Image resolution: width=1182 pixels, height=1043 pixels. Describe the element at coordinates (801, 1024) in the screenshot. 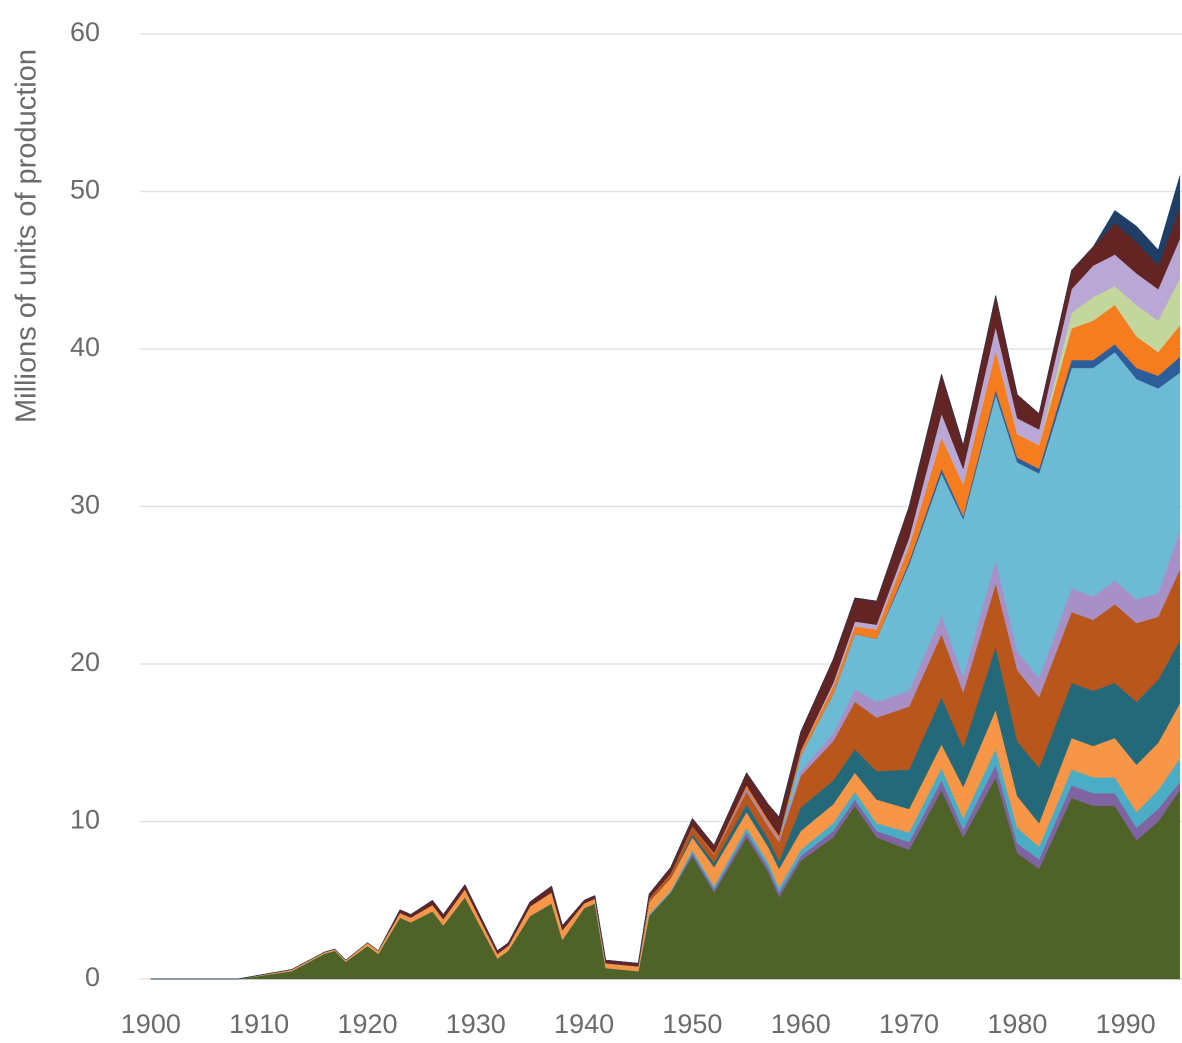

I see `x-tick-label: 1960` at that location.